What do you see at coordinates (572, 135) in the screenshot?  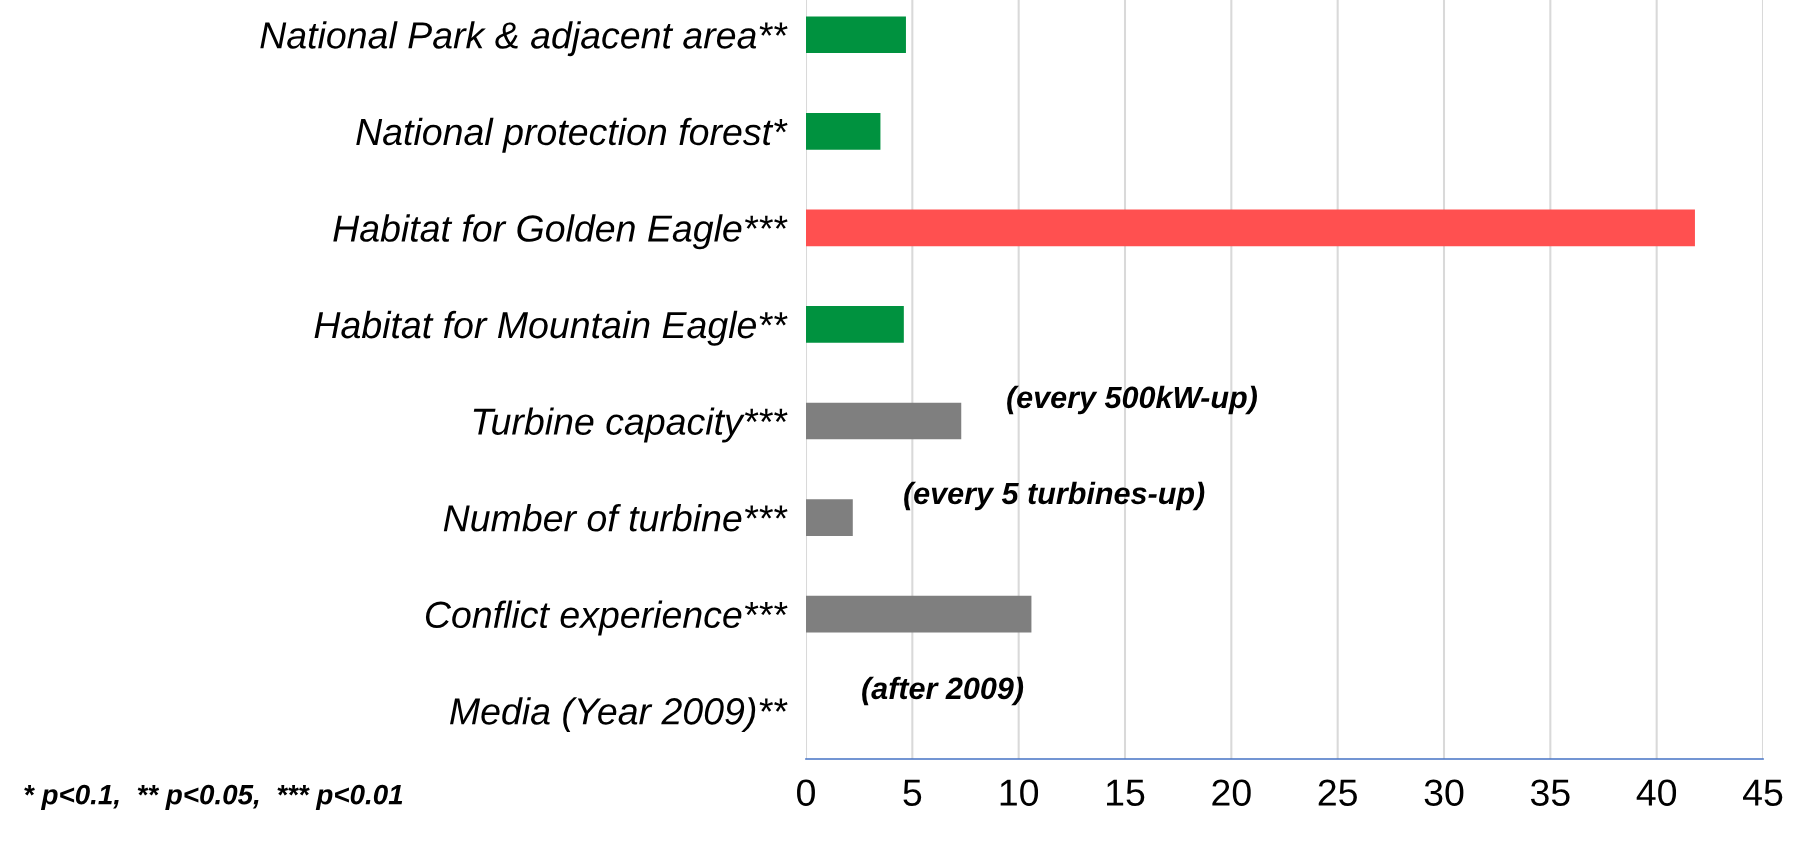 I see `y-tick-label: National protection forest*` at bounding box center [572, 135].